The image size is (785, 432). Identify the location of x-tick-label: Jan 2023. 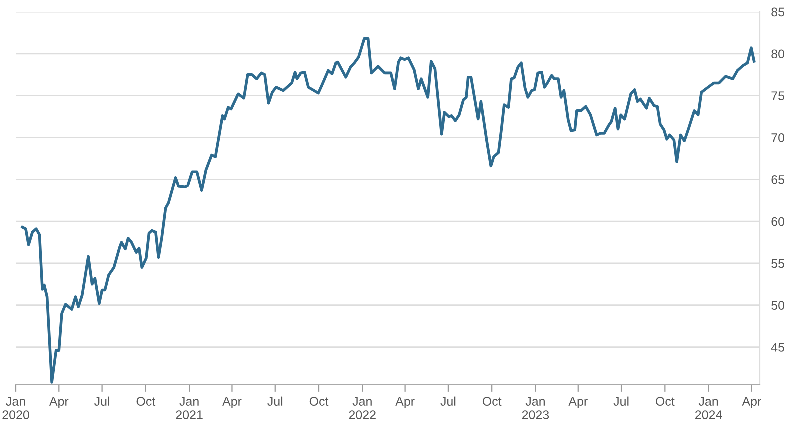
(536, 408).